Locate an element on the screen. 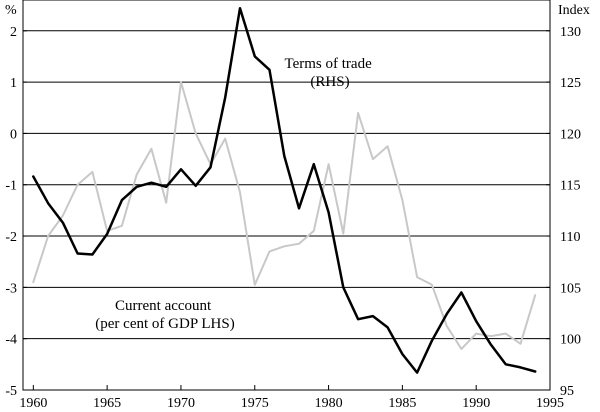  left-tick-label: -2 is located at coordinates (11, 237).